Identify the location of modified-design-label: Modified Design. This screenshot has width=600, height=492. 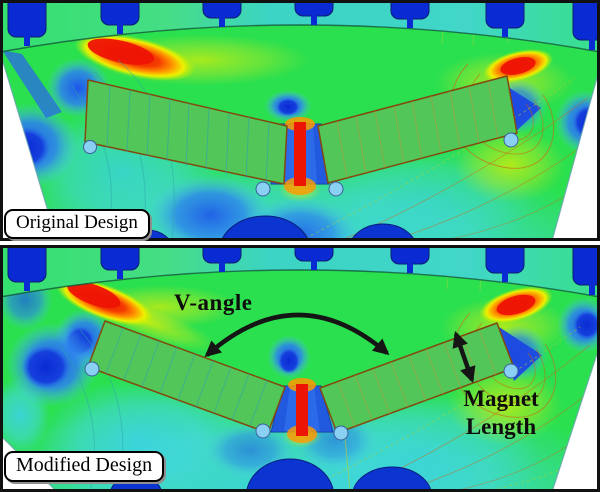
(84, 466).